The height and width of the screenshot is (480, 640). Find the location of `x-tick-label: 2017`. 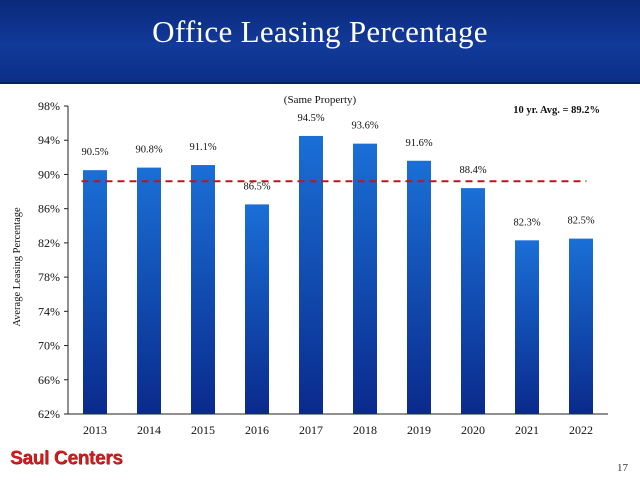

x-tick-label: 2017 is located at coordinates (311, 430).